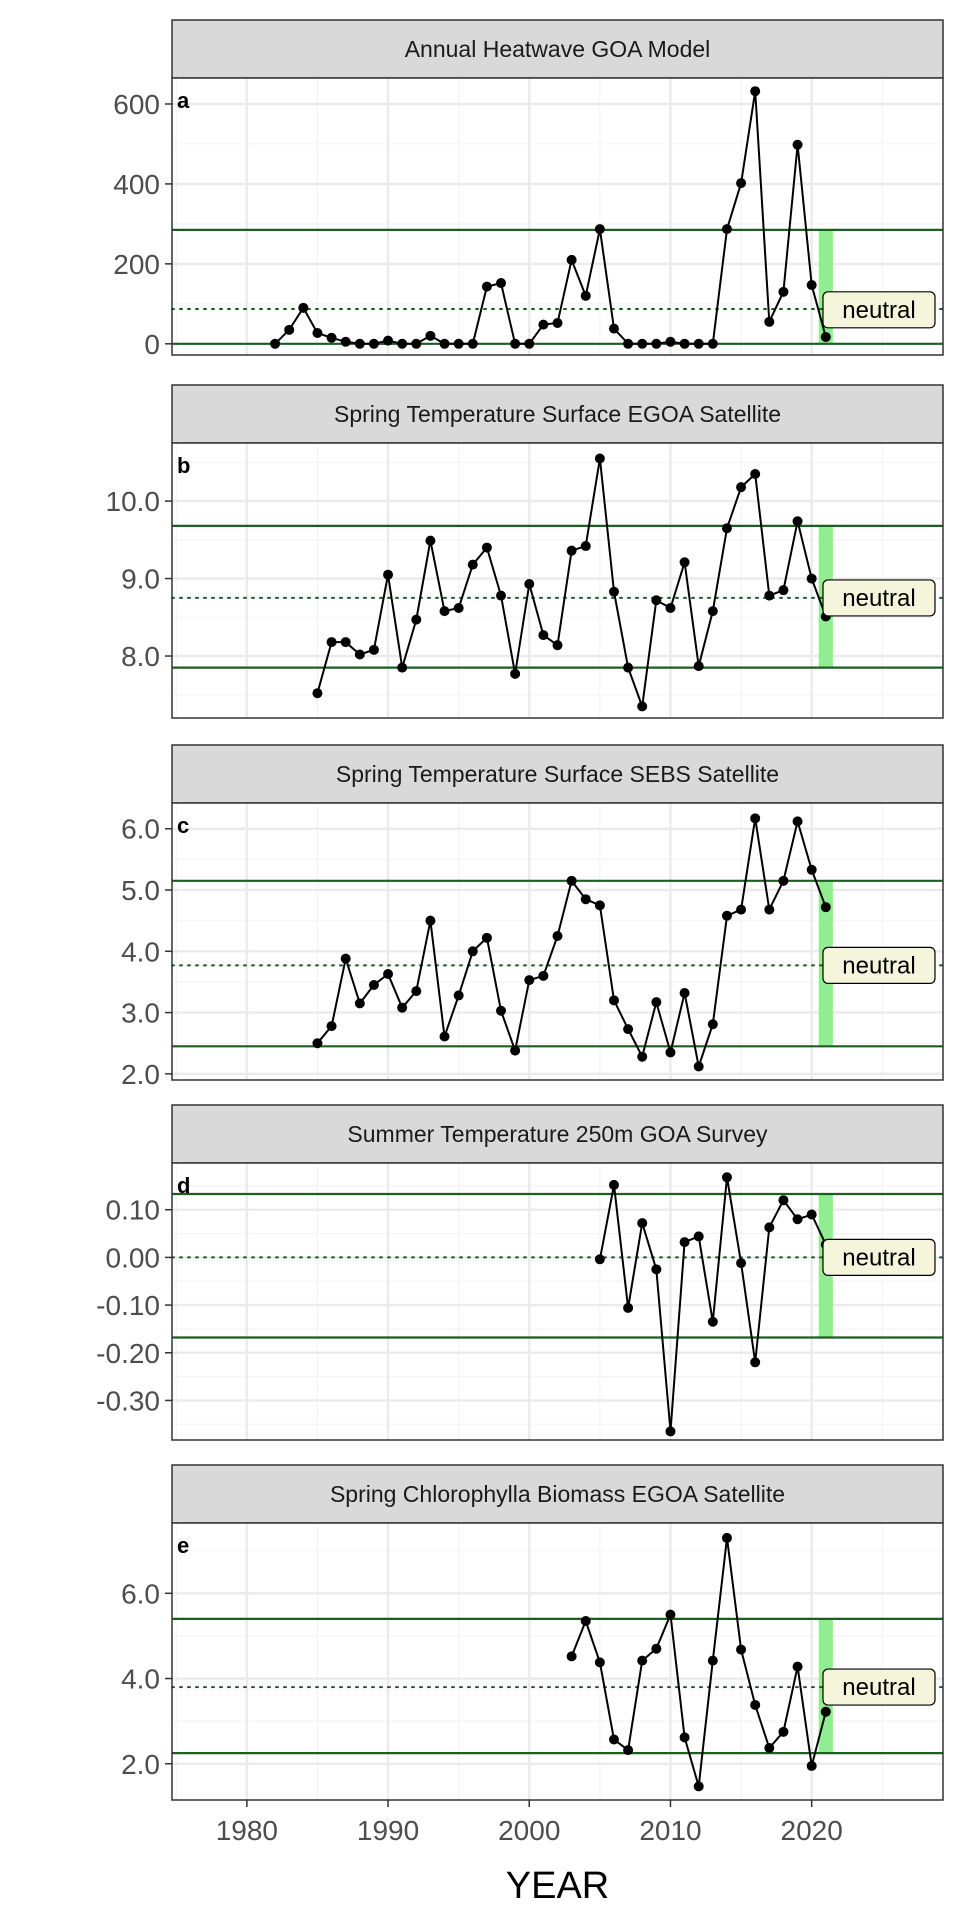 This screenshot has height=1925, width=960. I want to click on x-tick-label: 2020, so click(812, 1830).